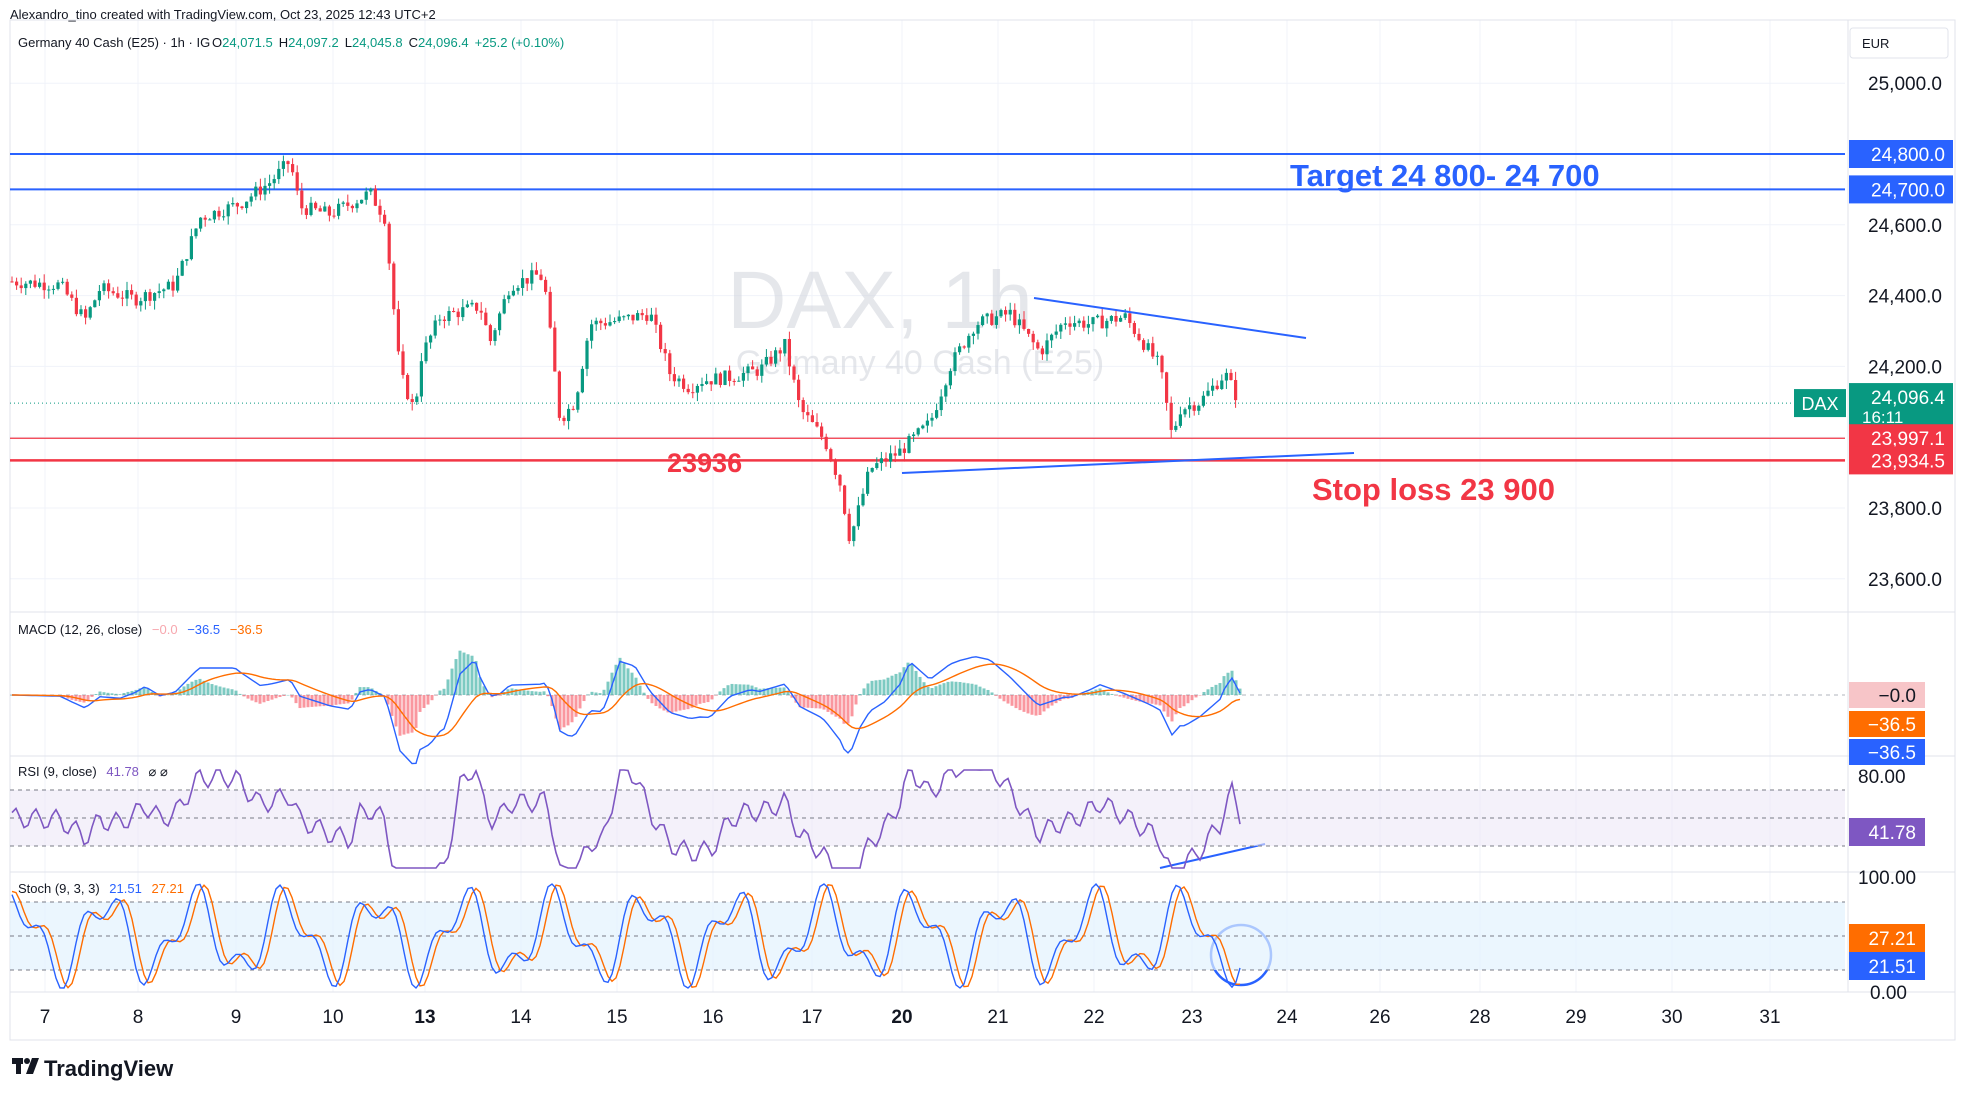 The image size is (1963, 1098). Describe the element at coordinates (1899, 43) in the screenshot. I see `currency-selector: EUR` at that location.